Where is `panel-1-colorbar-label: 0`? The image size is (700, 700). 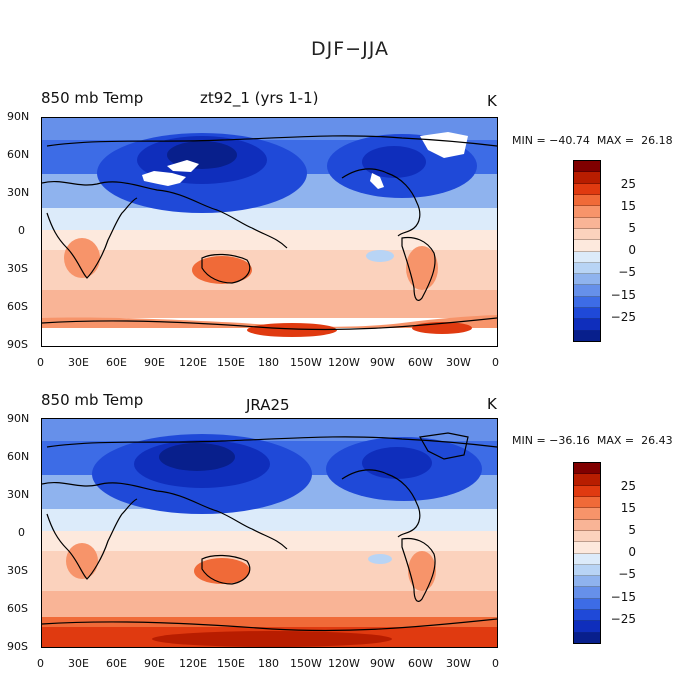 panel-1-colorbar-label: 0 is located at coordinates (632, 250).